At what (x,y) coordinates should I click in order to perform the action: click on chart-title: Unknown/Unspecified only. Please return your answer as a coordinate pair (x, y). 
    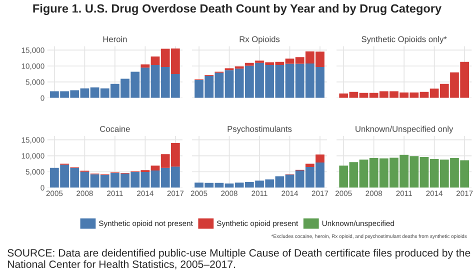
    Looking at the image, I should click on (405, 130).